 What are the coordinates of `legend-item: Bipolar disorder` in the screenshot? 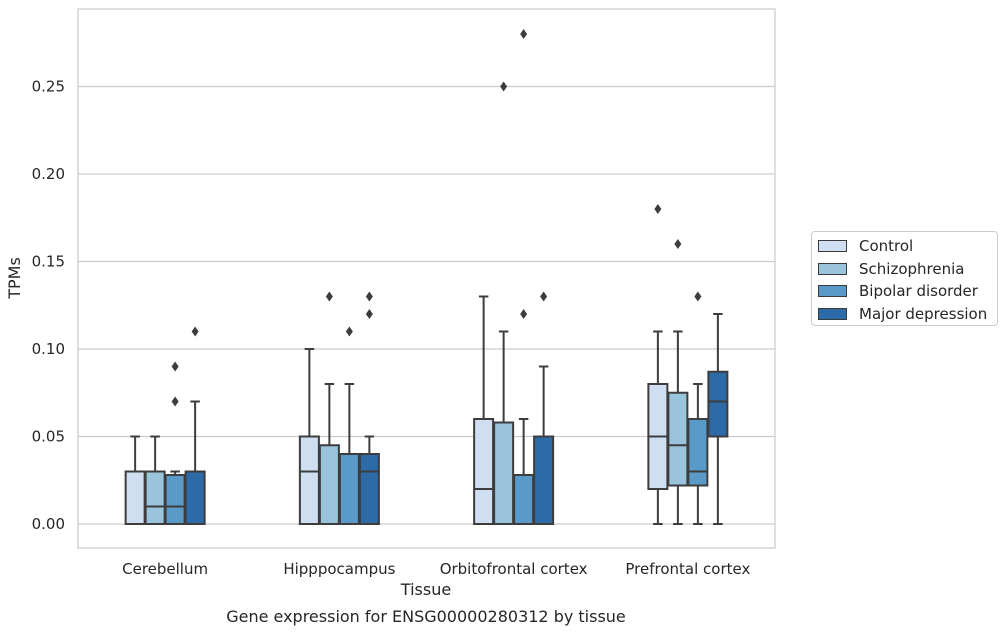 It's located at (904, 291).